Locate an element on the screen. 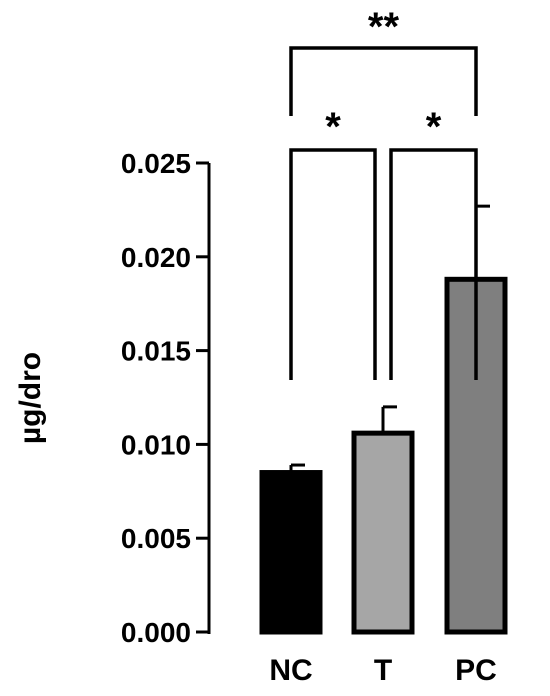 The image size is (550, 696). y-tick-label: 0.005 is located at coordinates (156, 538).